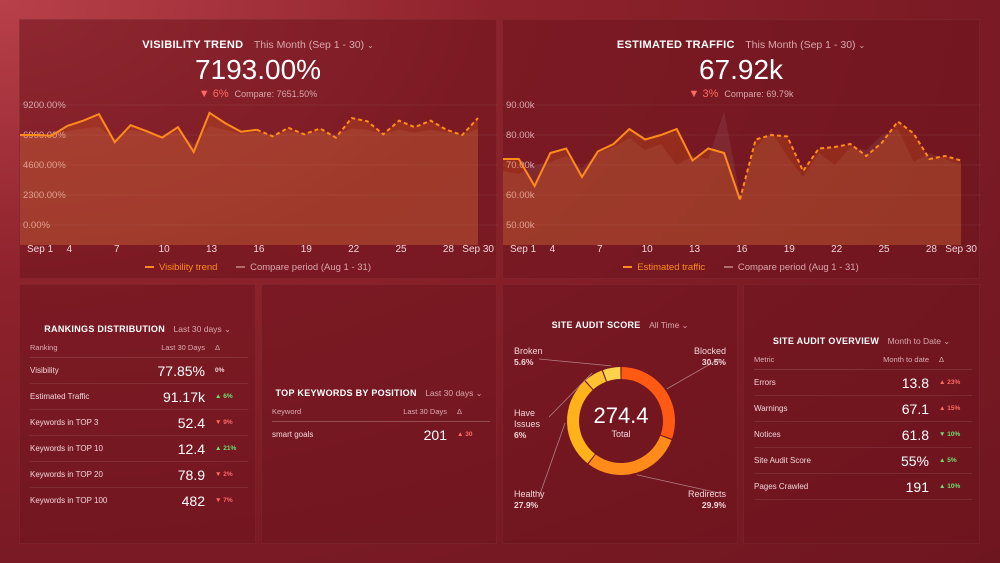  Describe the element at coordinates (529, 500) in the screenshot. I see `donut-label-healthy: Healthy 27.9%` at that location.